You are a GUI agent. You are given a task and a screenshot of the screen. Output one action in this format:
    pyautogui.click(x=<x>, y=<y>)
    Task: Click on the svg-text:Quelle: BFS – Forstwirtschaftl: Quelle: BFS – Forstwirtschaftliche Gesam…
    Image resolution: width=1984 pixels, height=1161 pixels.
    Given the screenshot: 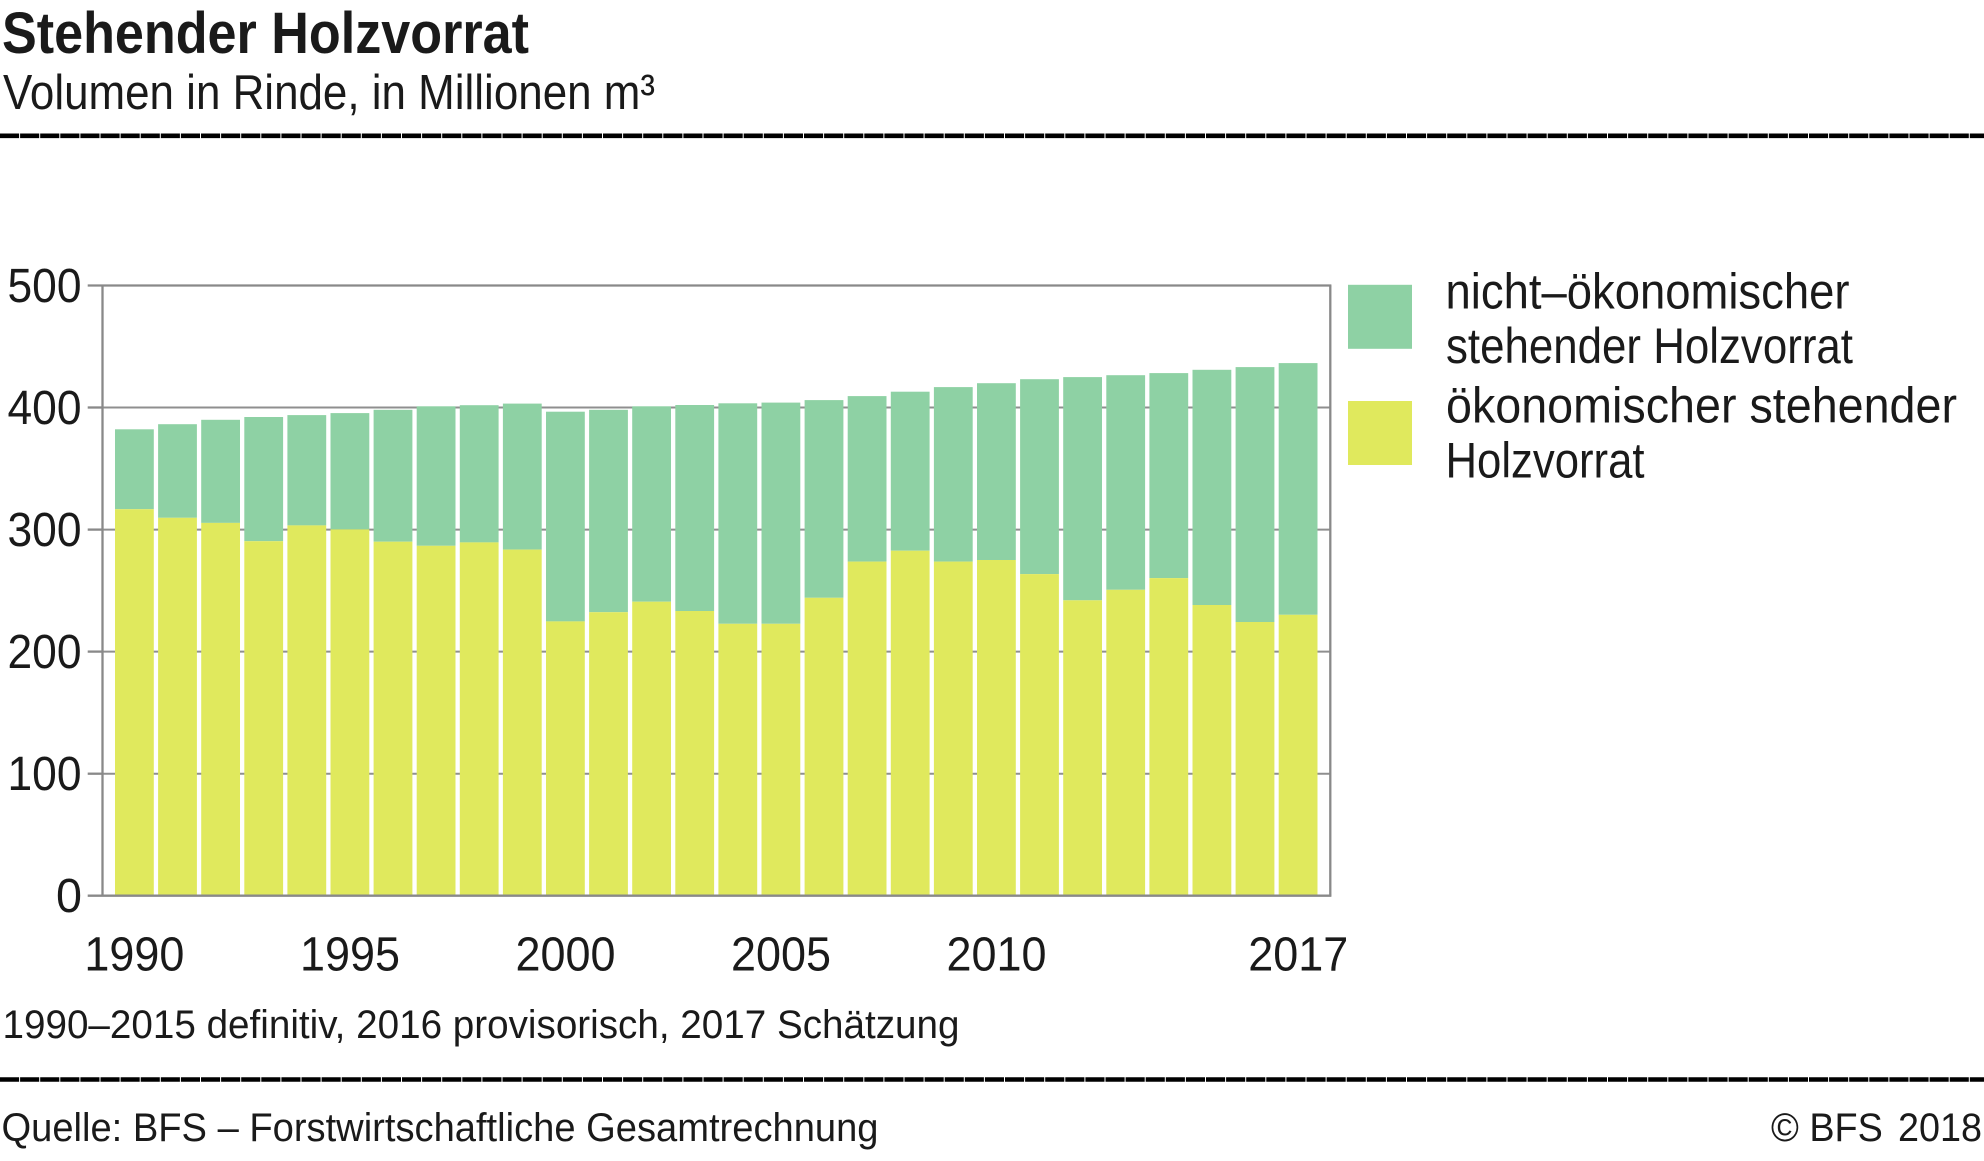 What is the action you would take?
    pyautogui.click(x=440, y=1128)
    